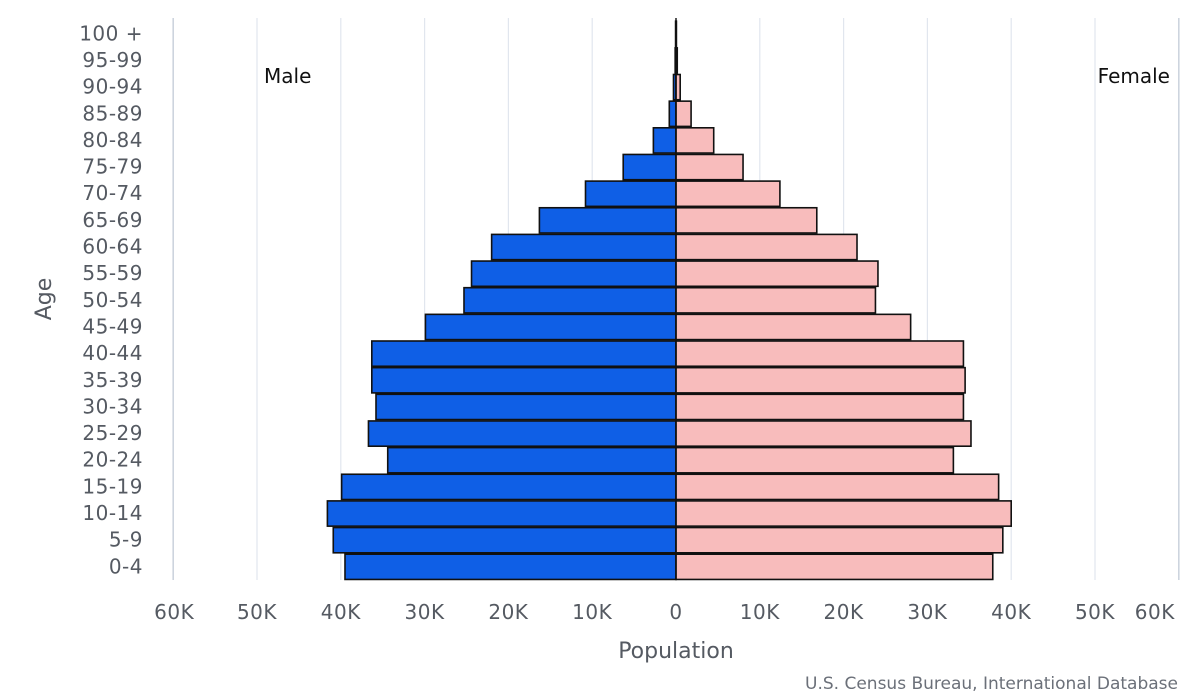 The width and height of the screenshot is (1200, 700). What do you see at coordinates (44, 299) in the screenshot?
I see `y-axis-title: Age` at bounding box center [44, 299].